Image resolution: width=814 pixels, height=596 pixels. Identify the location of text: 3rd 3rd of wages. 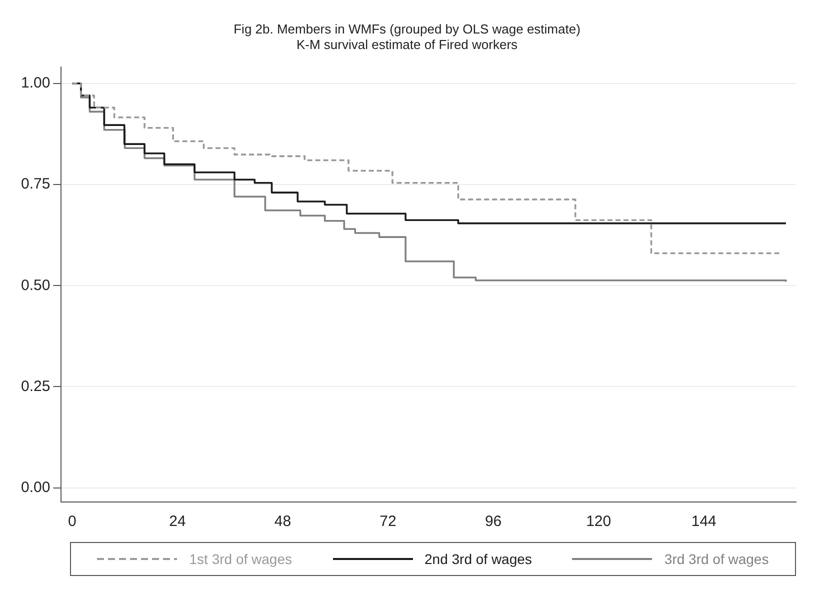
(716, 559).